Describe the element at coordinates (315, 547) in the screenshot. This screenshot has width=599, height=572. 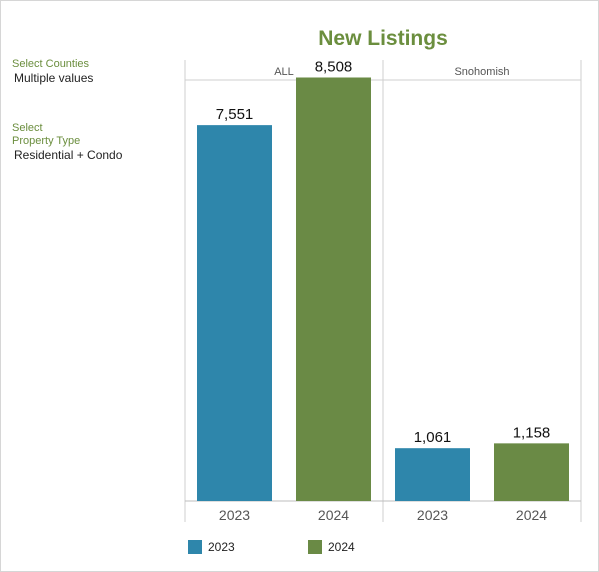
I see `legend-swatch-2024` at that location.